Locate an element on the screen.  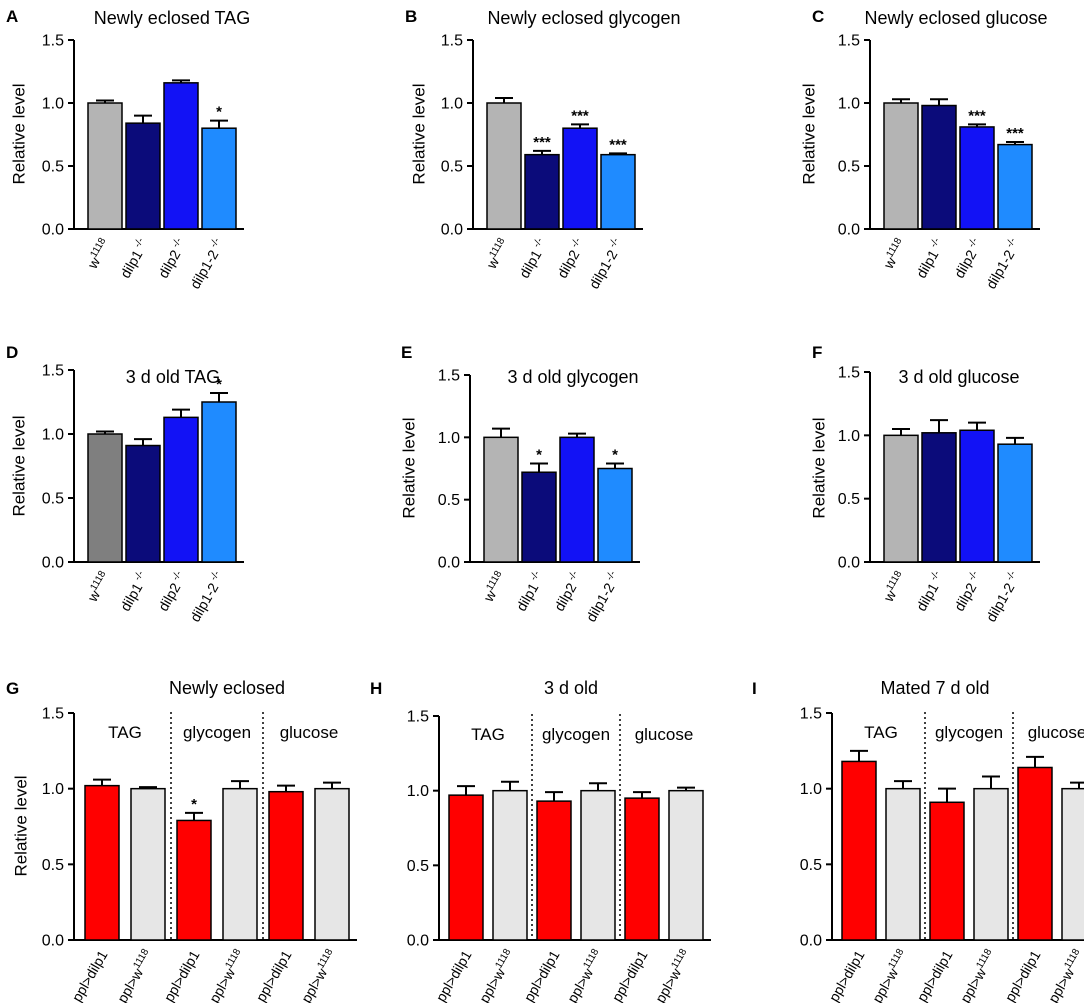
panel-letter: B is located at coordinates (411, 16).